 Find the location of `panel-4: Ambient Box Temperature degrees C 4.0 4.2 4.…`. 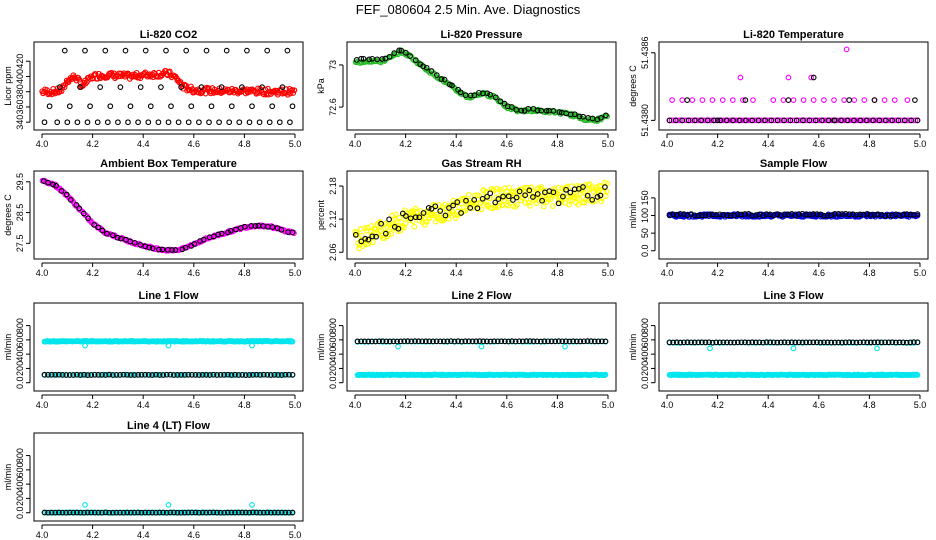

panel-4: Ambient Box Temperature degrees C 4.0 4.2 4.… is located at coordinates (153, 218).